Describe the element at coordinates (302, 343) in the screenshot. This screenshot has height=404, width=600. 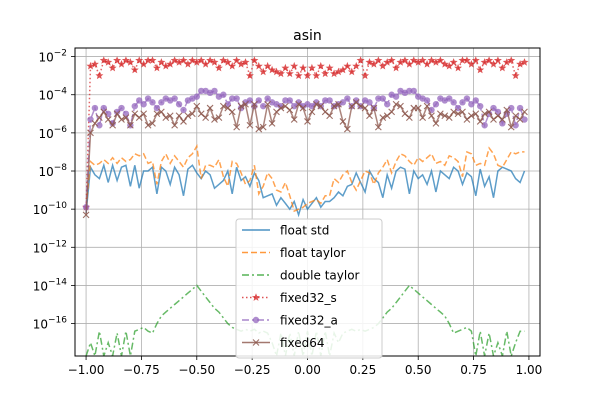
I see `legend-label: fixed64` at that location.